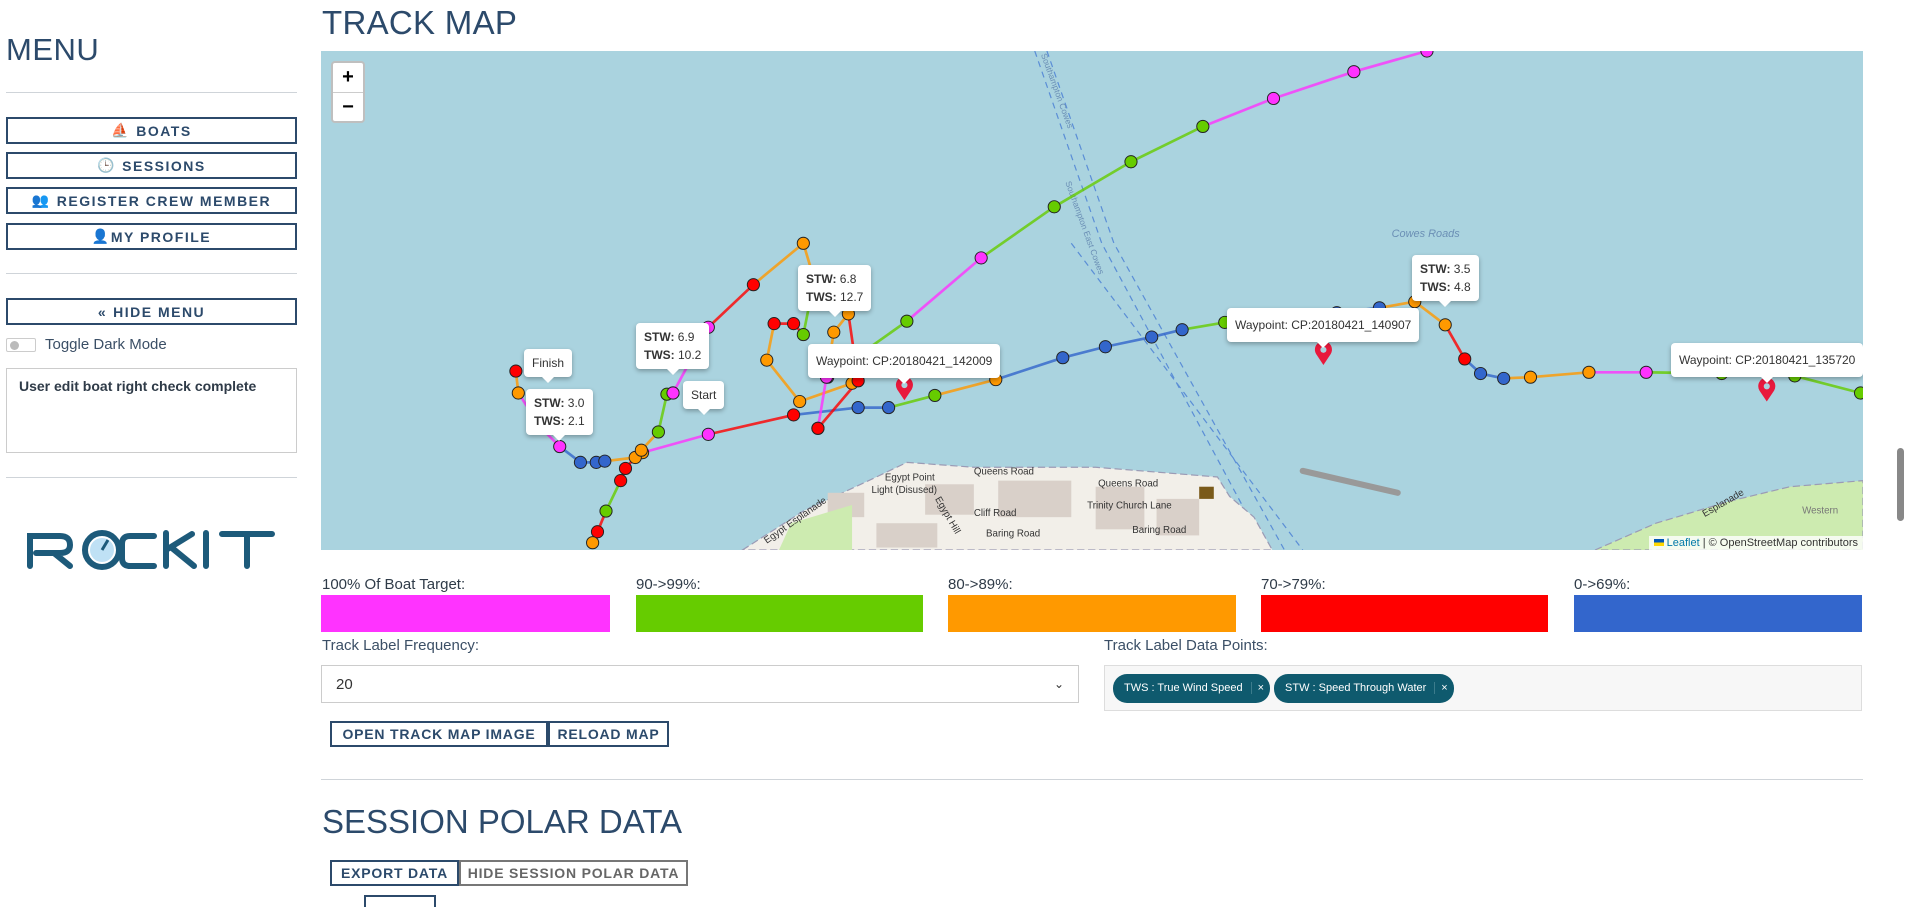  I want to click on zoom-in-button: +, so click(348, 77).